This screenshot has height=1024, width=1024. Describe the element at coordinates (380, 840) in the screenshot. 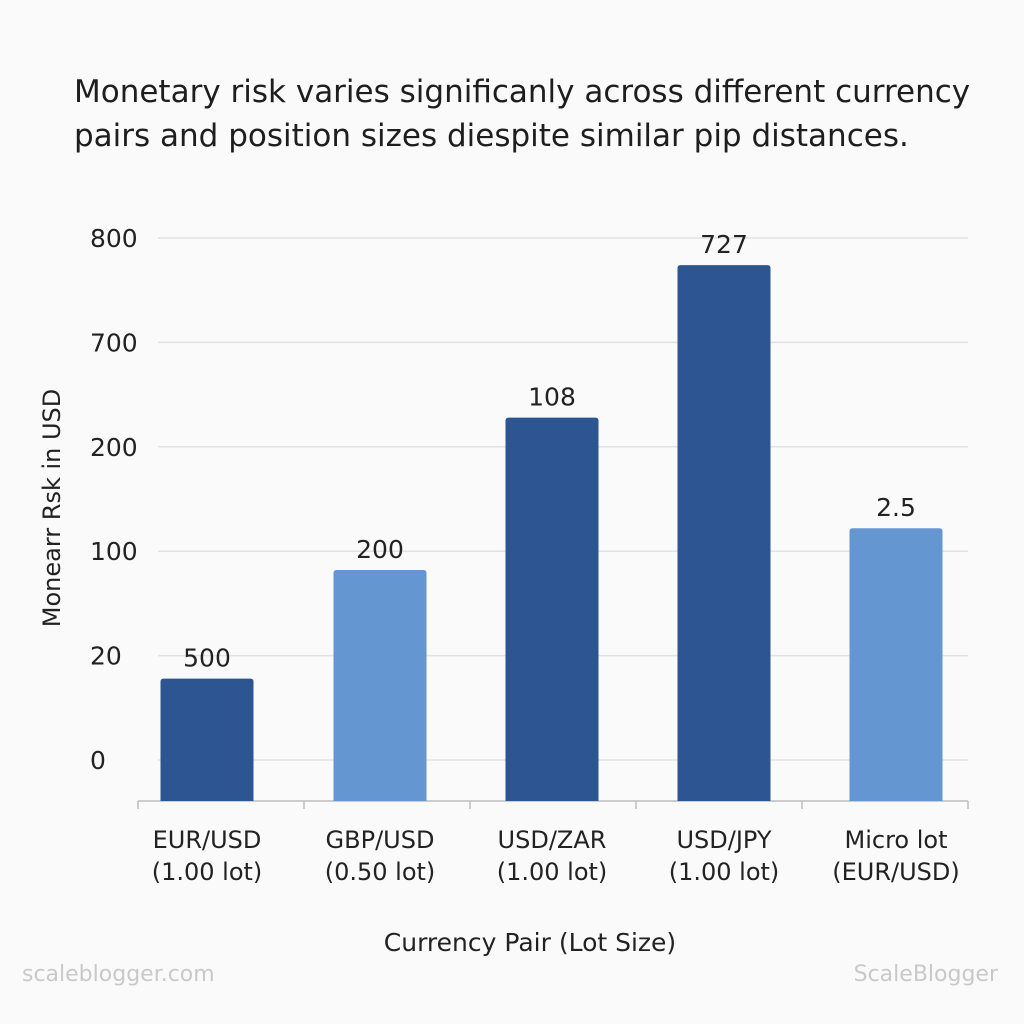

I see `x-tick-label: GBP/USD` at that location.